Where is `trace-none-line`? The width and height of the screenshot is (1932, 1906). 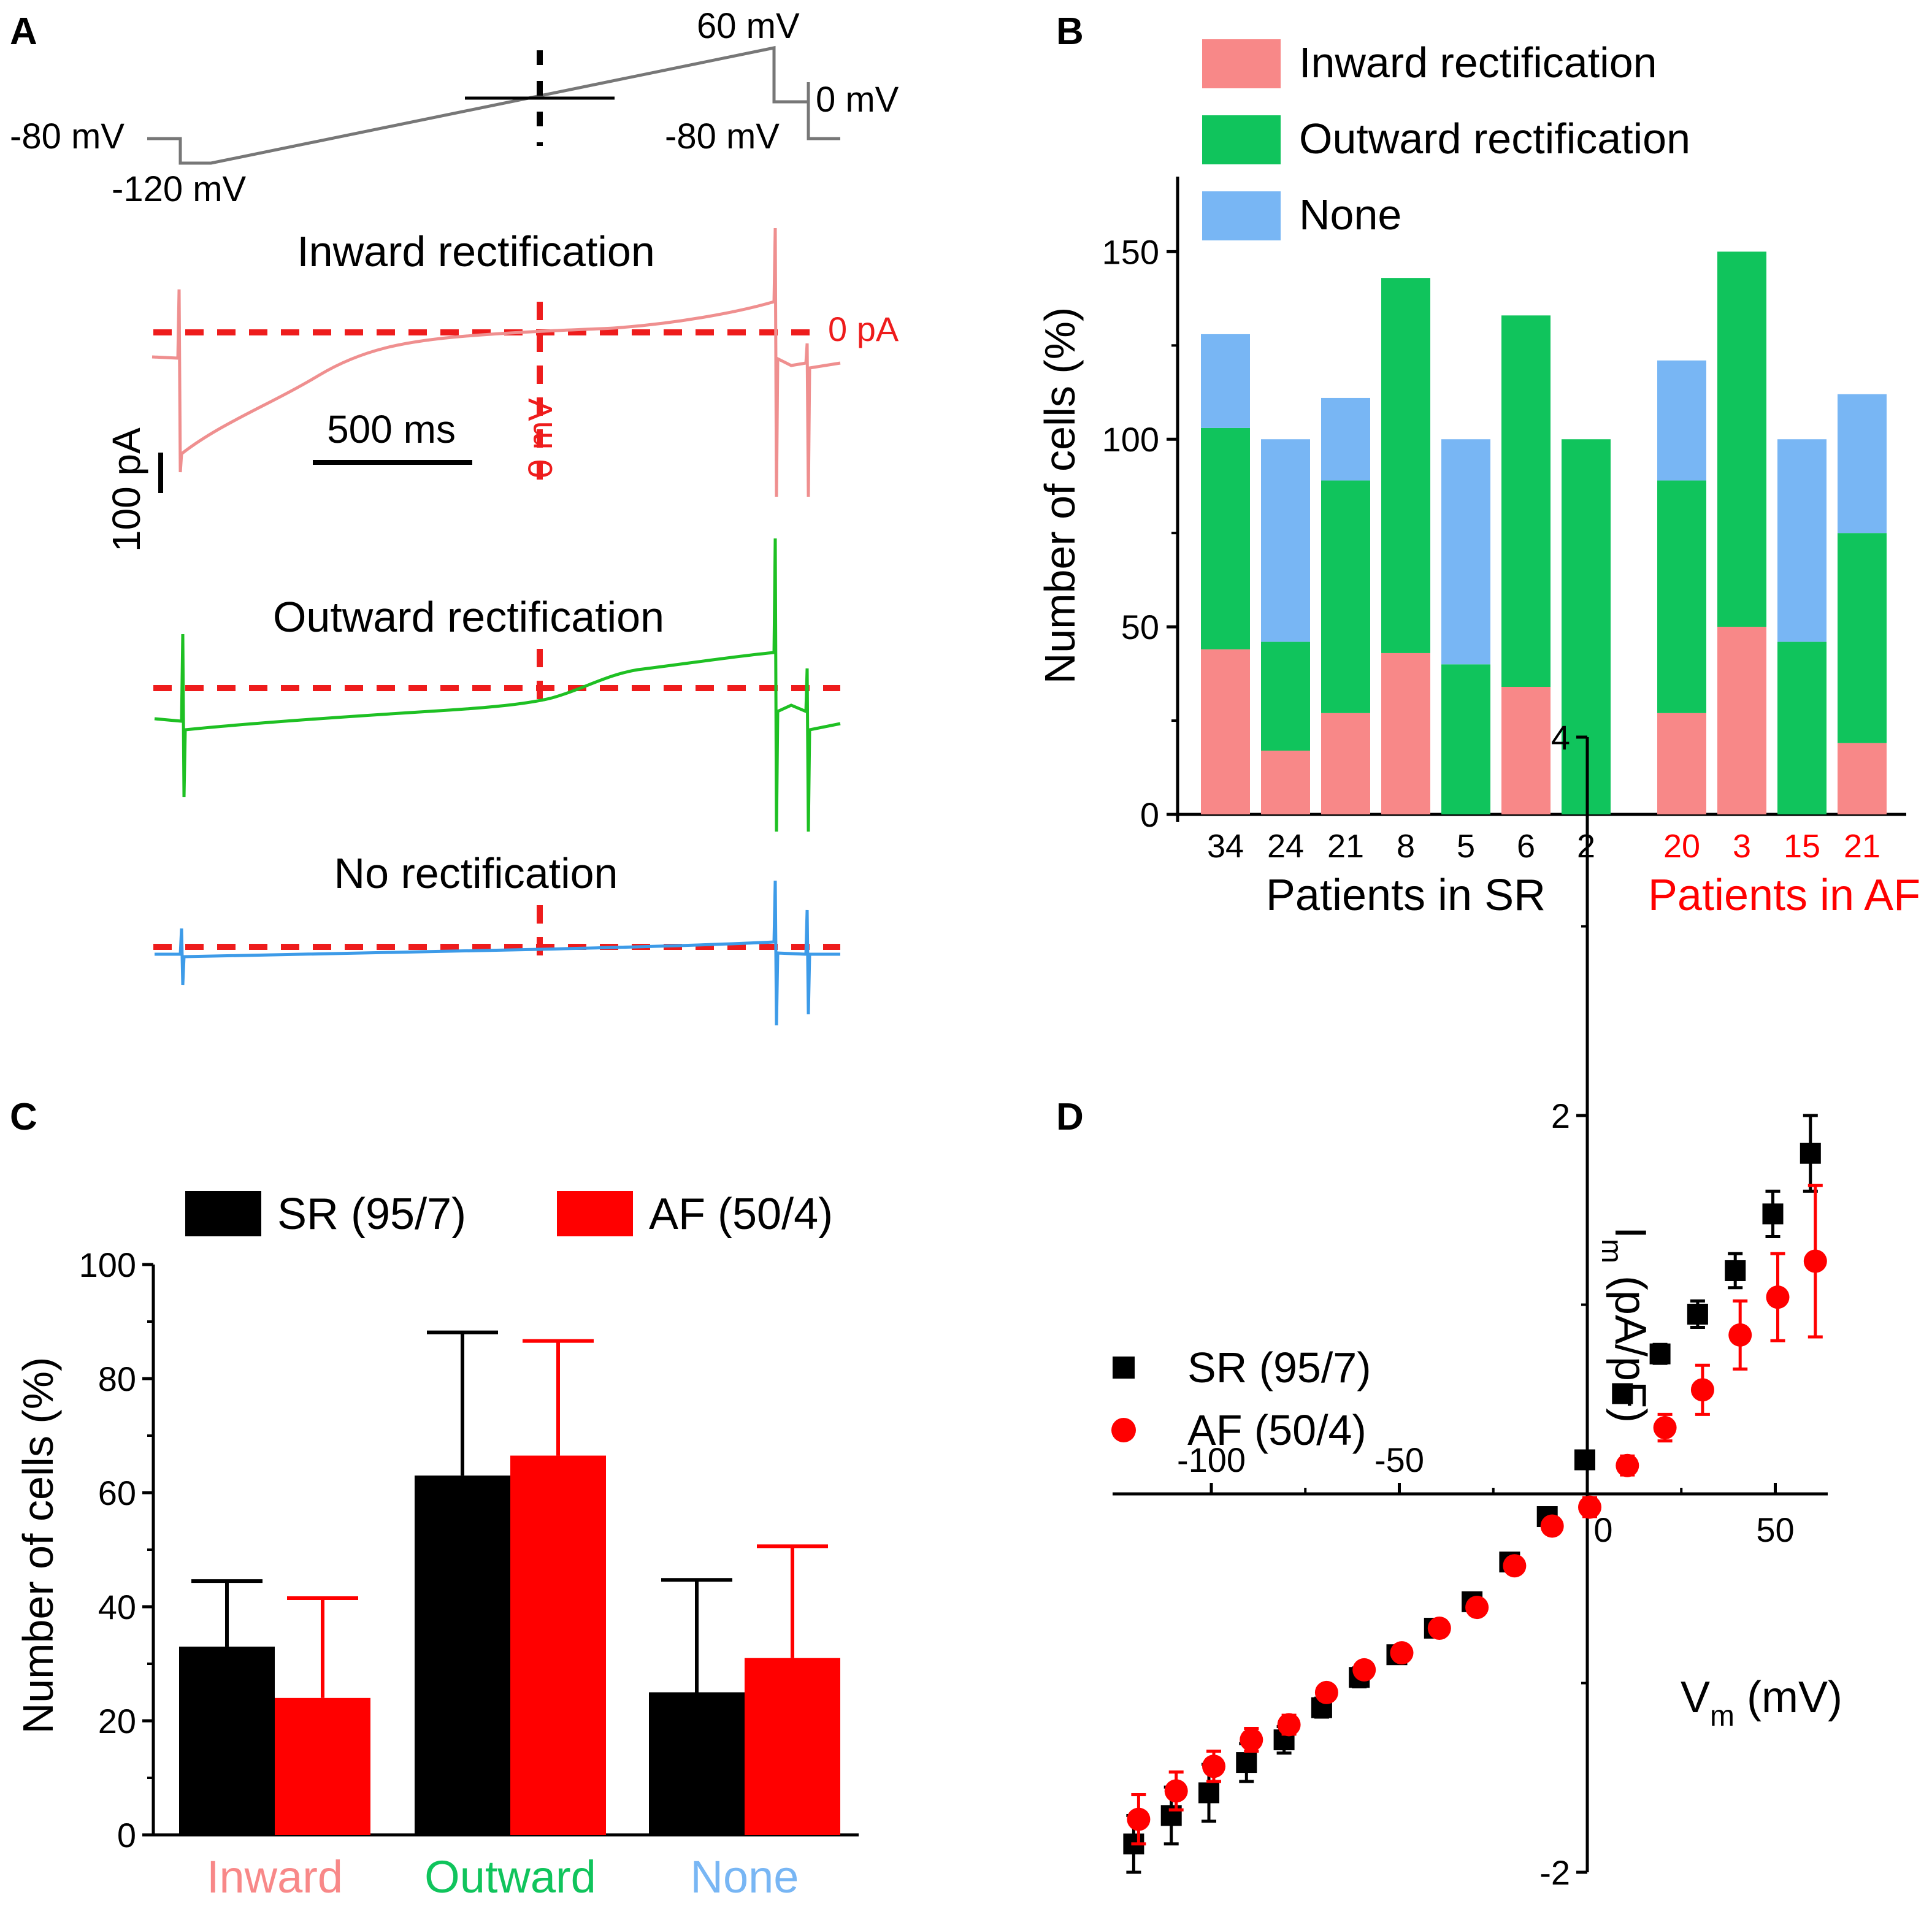
trace-none-line is located at coordinates (497, 953).